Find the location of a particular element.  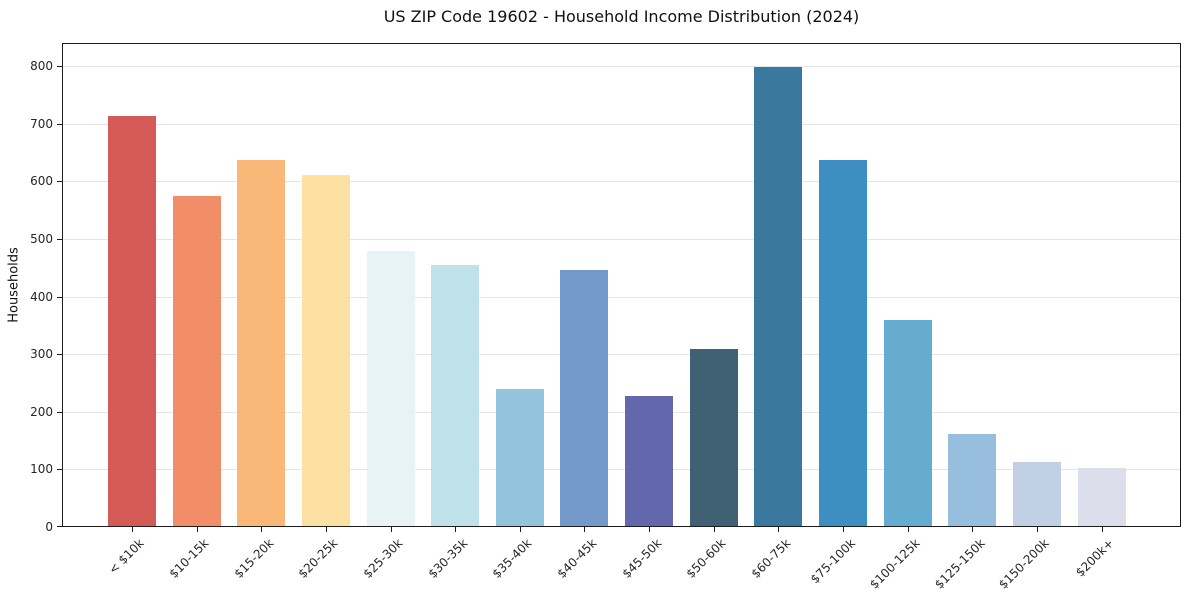

x-tick-label: $15-20k is located at coordinates (254, 558).